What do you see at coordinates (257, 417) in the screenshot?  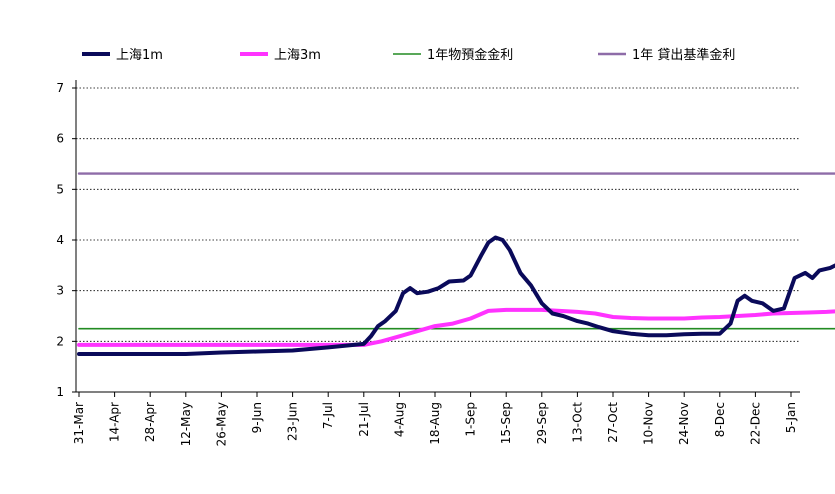 I see `x-tick-label: 9-Jun` at bounding box center [257, 417].